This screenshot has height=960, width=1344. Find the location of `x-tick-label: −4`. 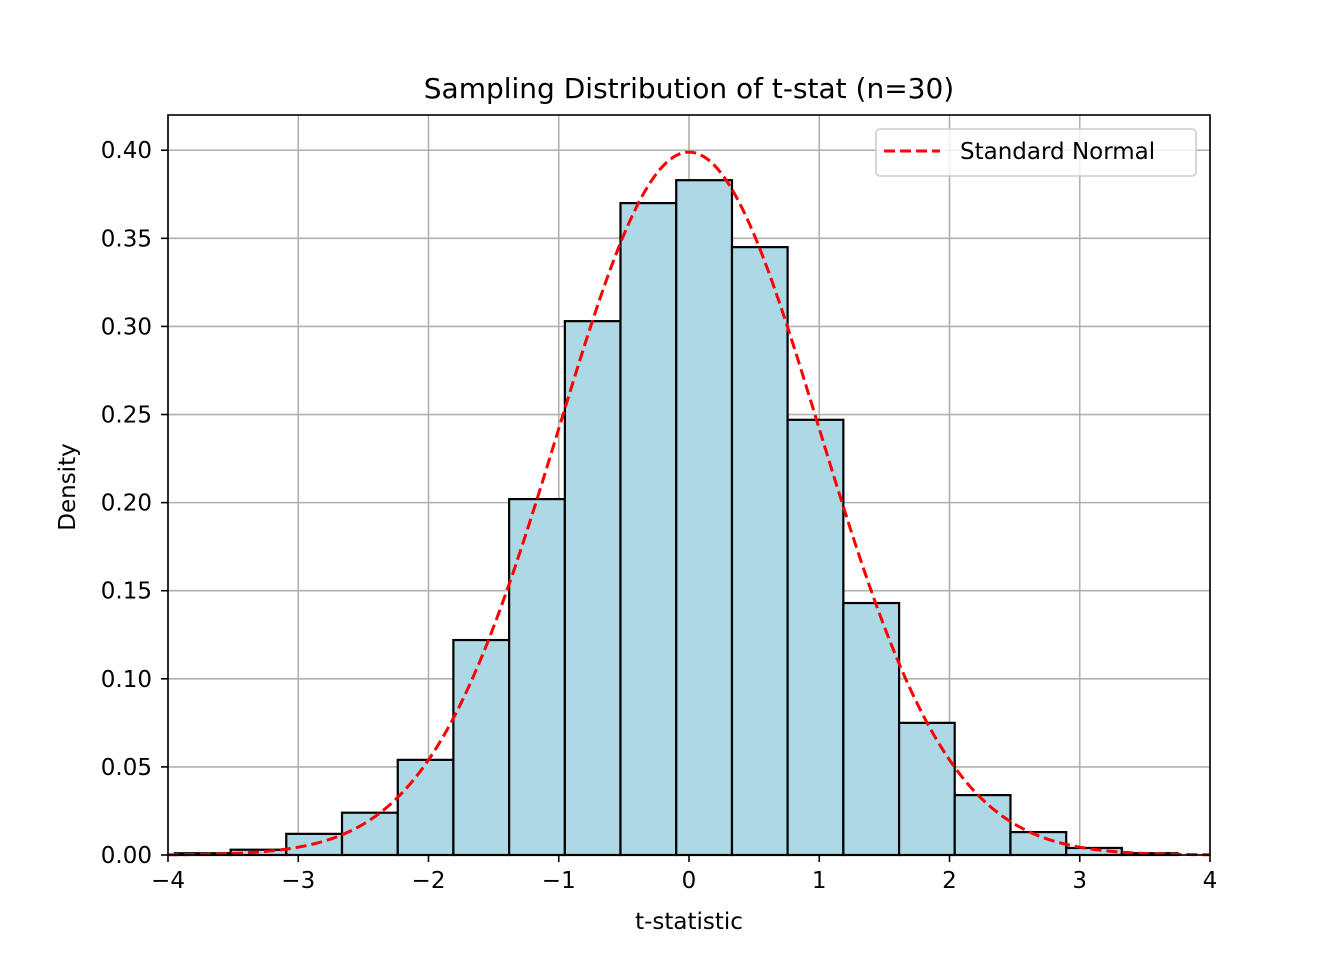

x-tick-label: −4 is located at coordinates (168, 881).